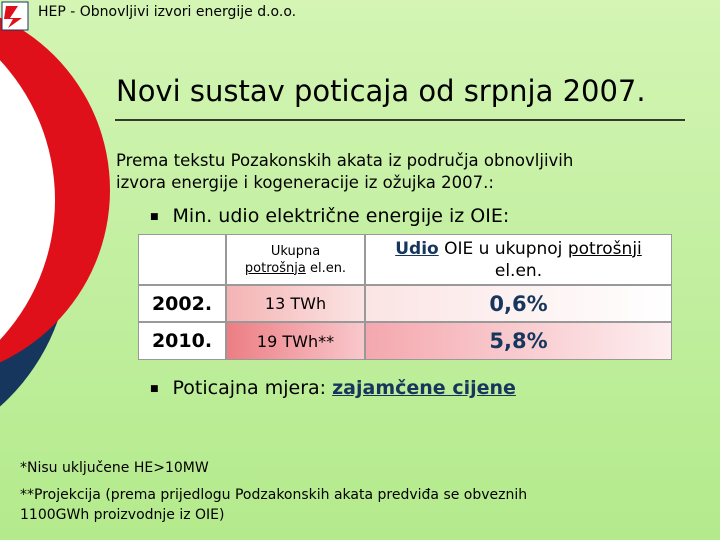 This screenshot has width=720, height=540. Describe the element at coordinates (604, 248) in the screenshot. I see `header-part: potrošnji` at that location.